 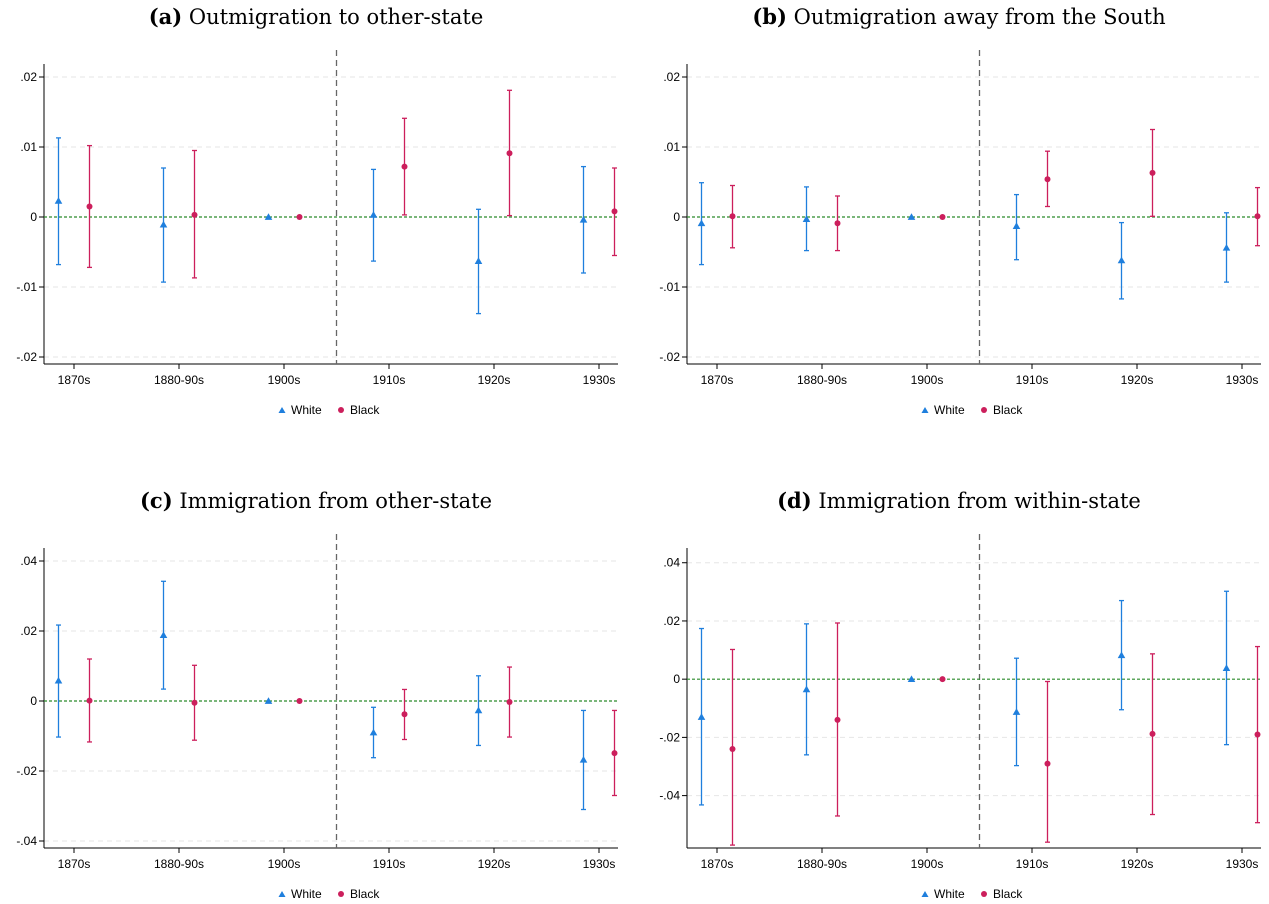 I want to click on chart-title-b: (b) Outmigration away from the South, so click(x=959, y=16).